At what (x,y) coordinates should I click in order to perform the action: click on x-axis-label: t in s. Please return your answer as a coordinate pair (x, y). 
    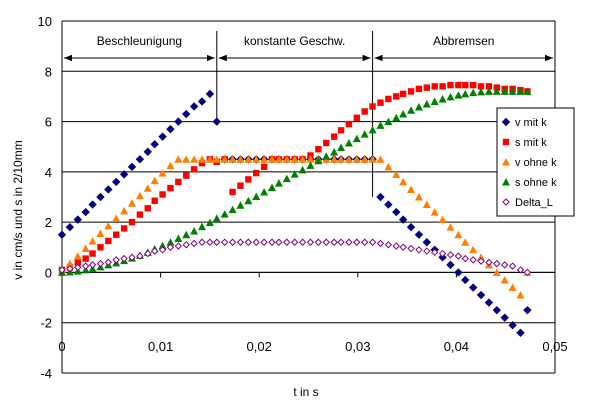
    Looking at the image, I should click on (305, 392).